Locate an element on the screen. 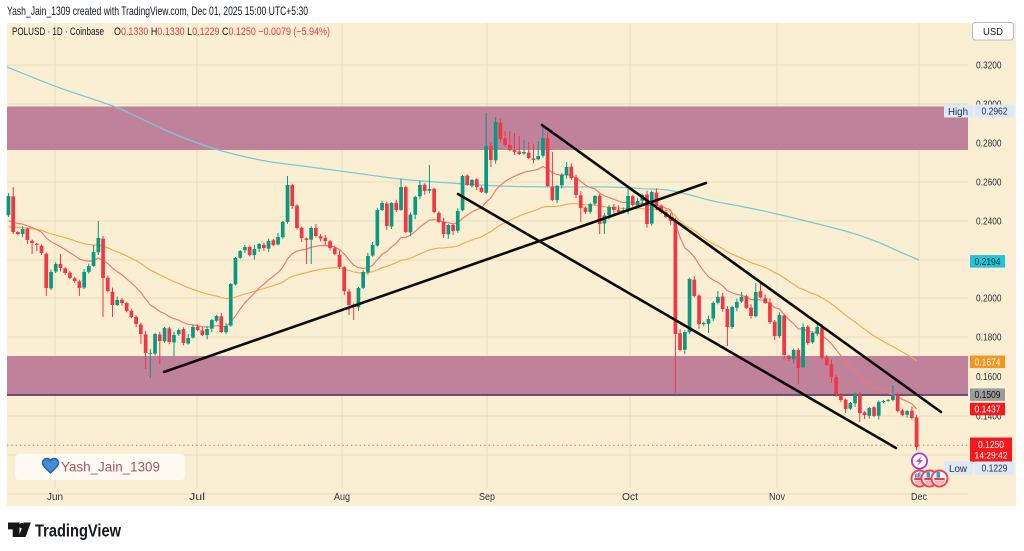 The image size is (1024, 551). svg-text: Nov is located at coordinates (777, 497).